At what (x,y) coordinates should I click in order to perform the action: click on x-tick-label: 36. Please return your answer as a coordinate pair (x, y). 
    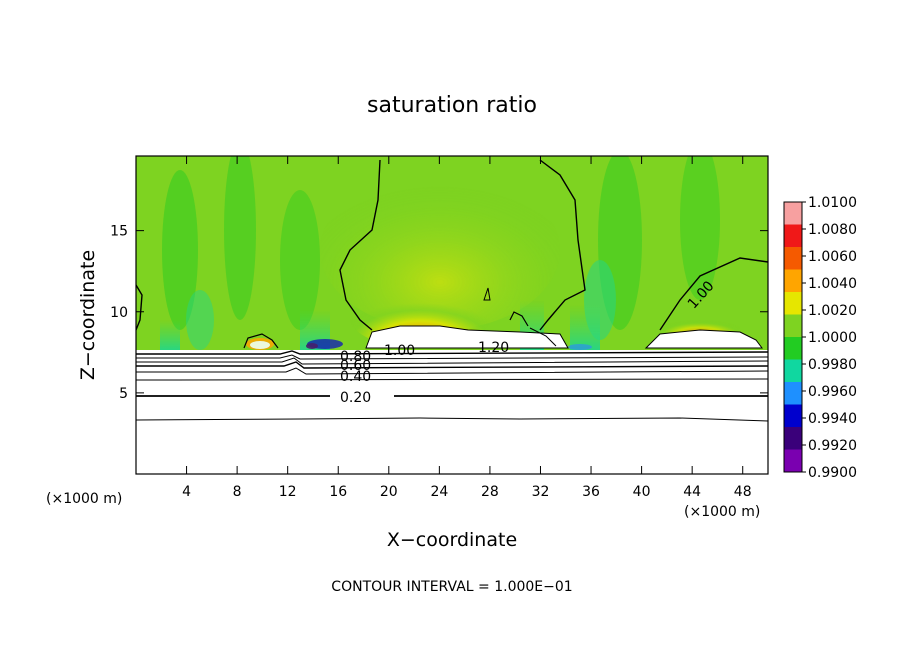
    Looking at the image, I should click on (591, 492).